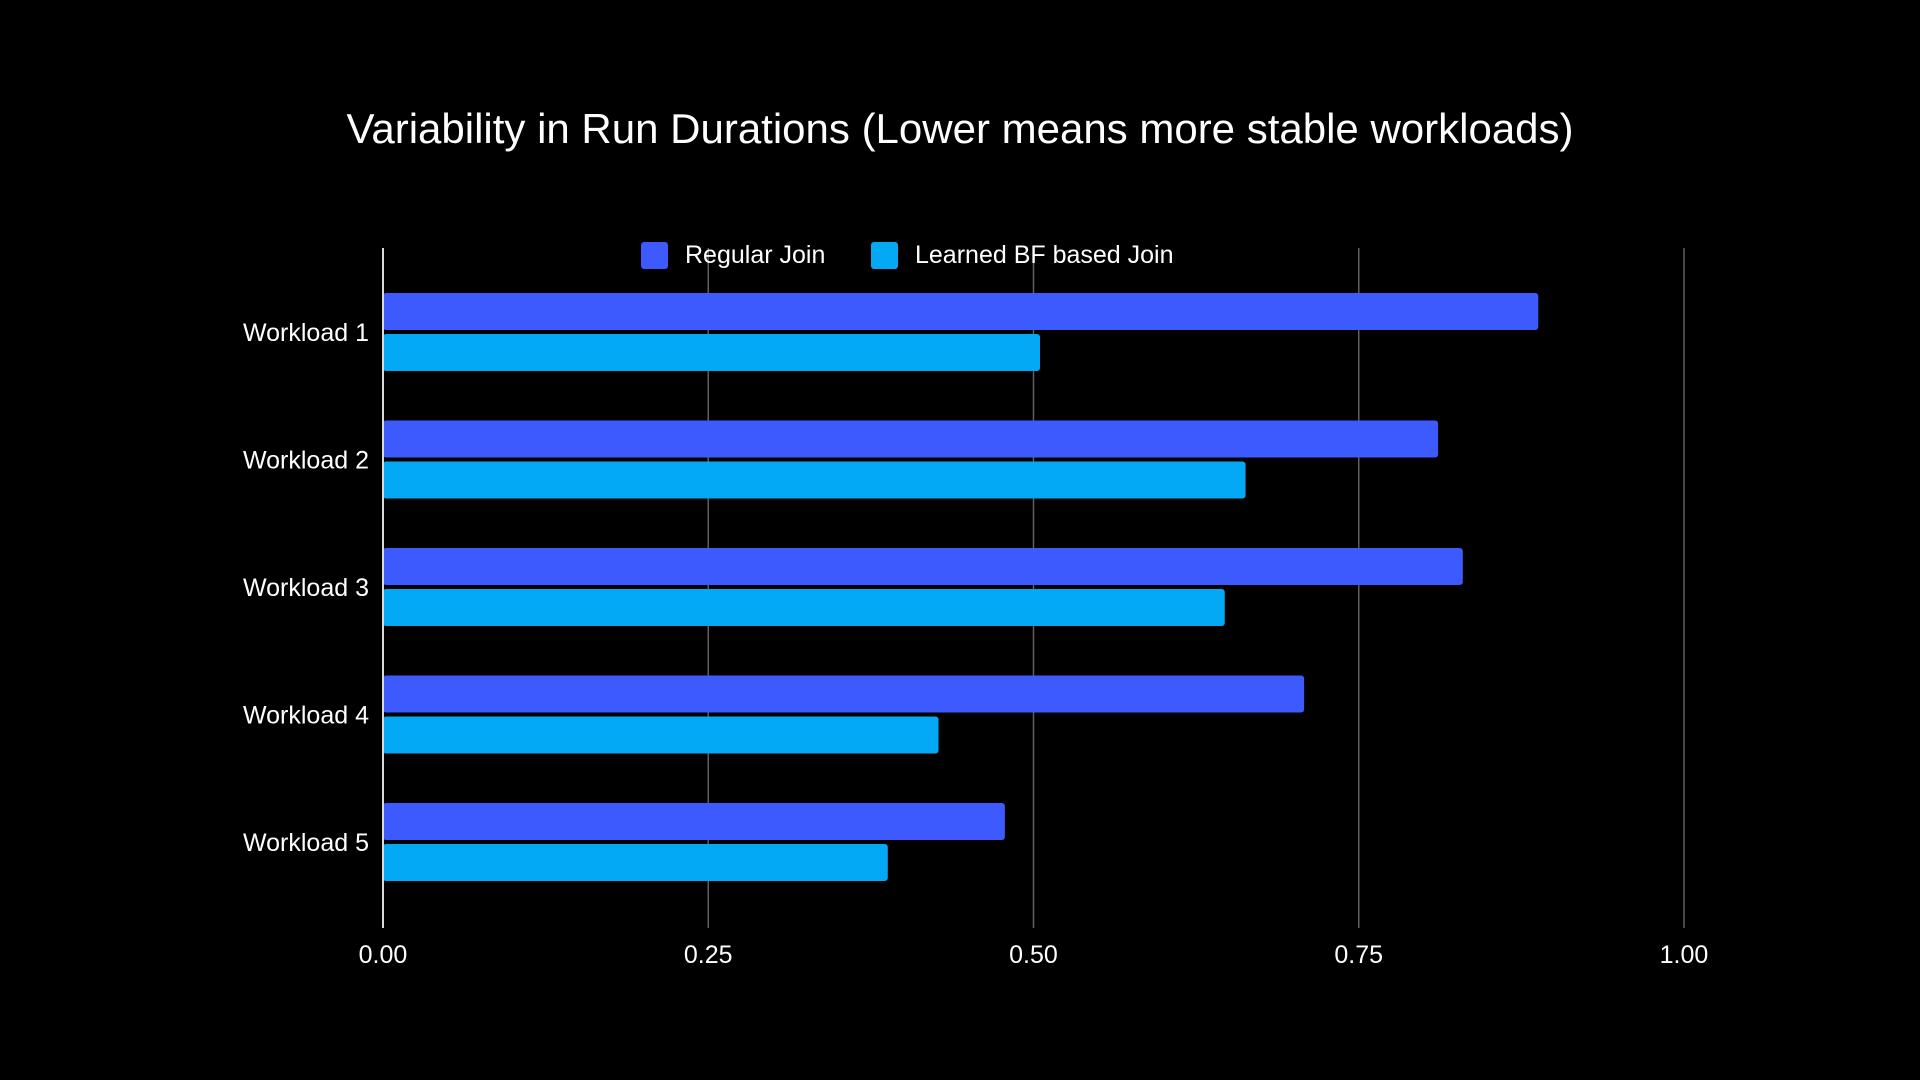 Image resolution: width=1920 pixels, height=1080 pixels. What do you see at coordinates (755, 255) in the screenshot?
I see `legend-label: Regular Join` at bounding box center [755, 255].